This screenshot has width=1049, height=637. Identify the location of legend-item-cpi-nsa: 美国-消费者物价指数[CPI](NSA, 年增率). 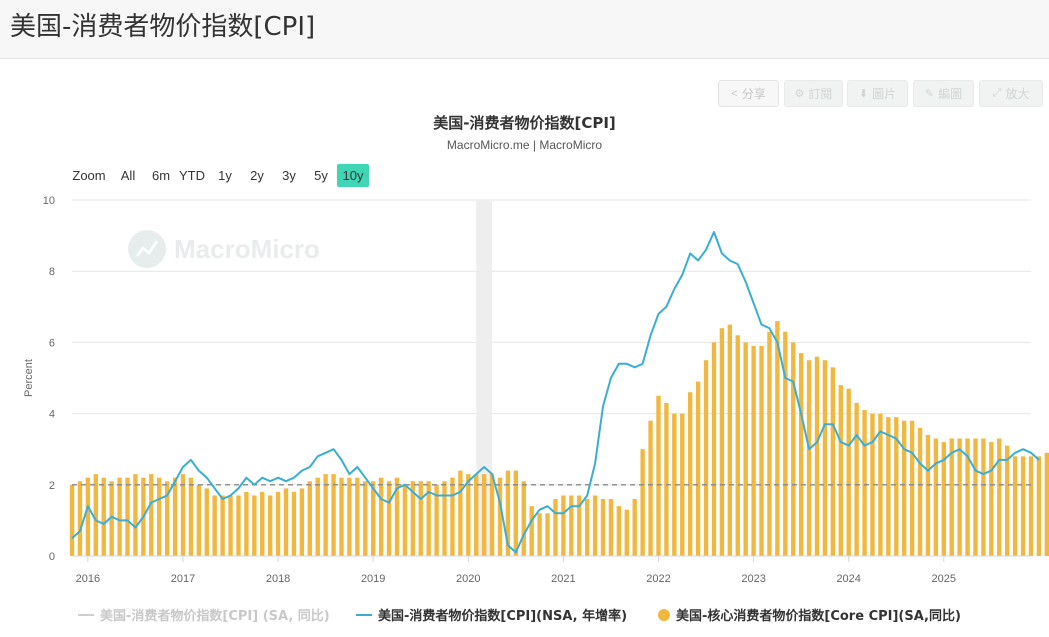
(491, 614).